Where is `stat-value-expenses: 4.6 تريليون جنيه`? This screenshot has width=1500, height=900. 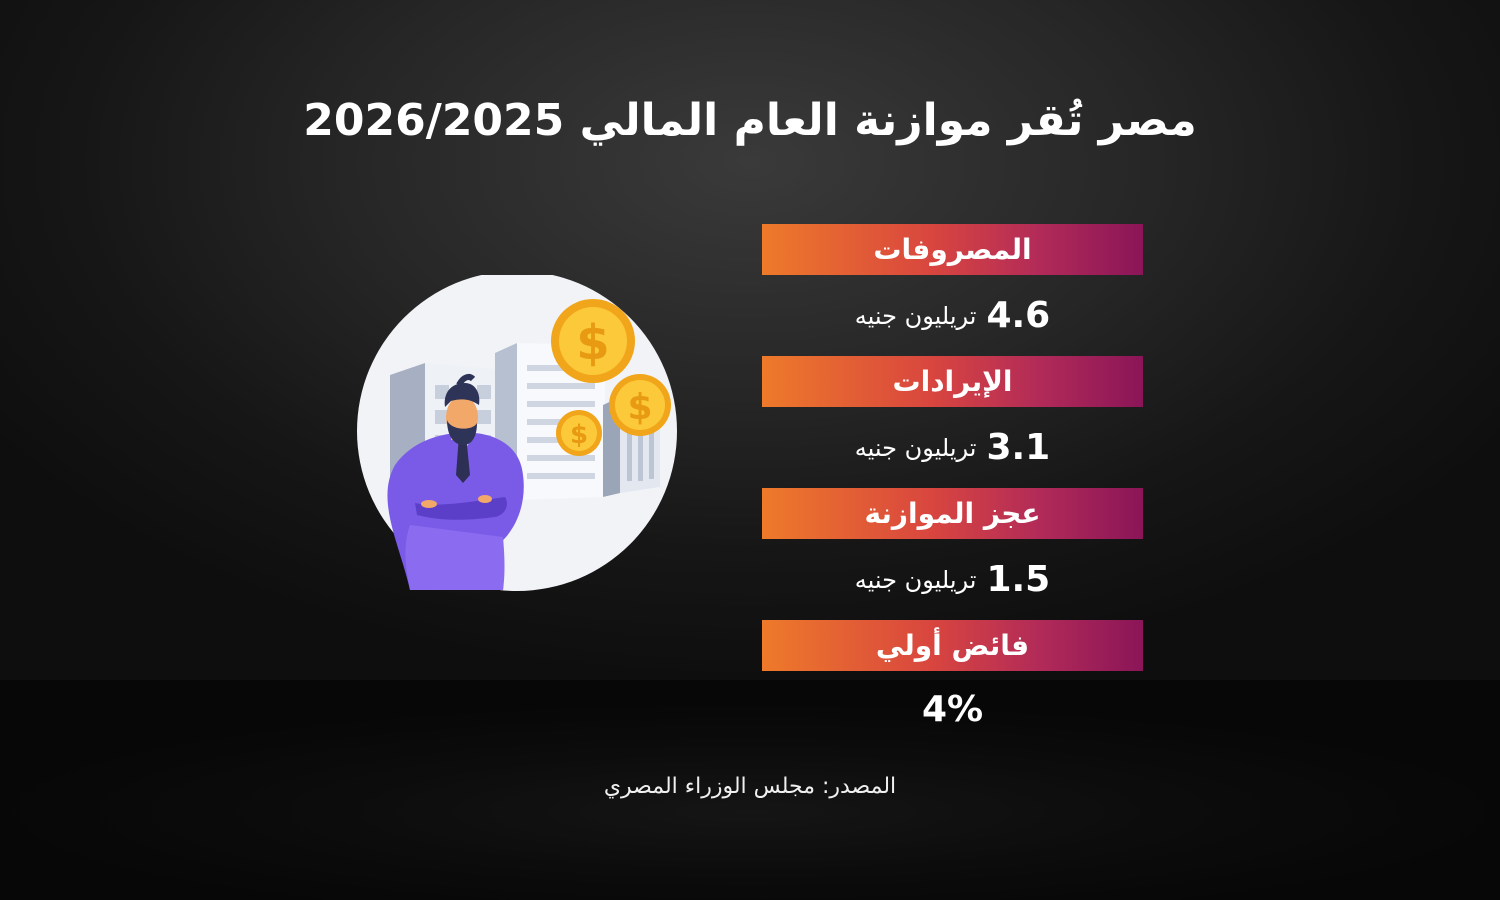
stat-value-expenses: 4.6 تريليون جنيه is located at coordinates (952, 315).